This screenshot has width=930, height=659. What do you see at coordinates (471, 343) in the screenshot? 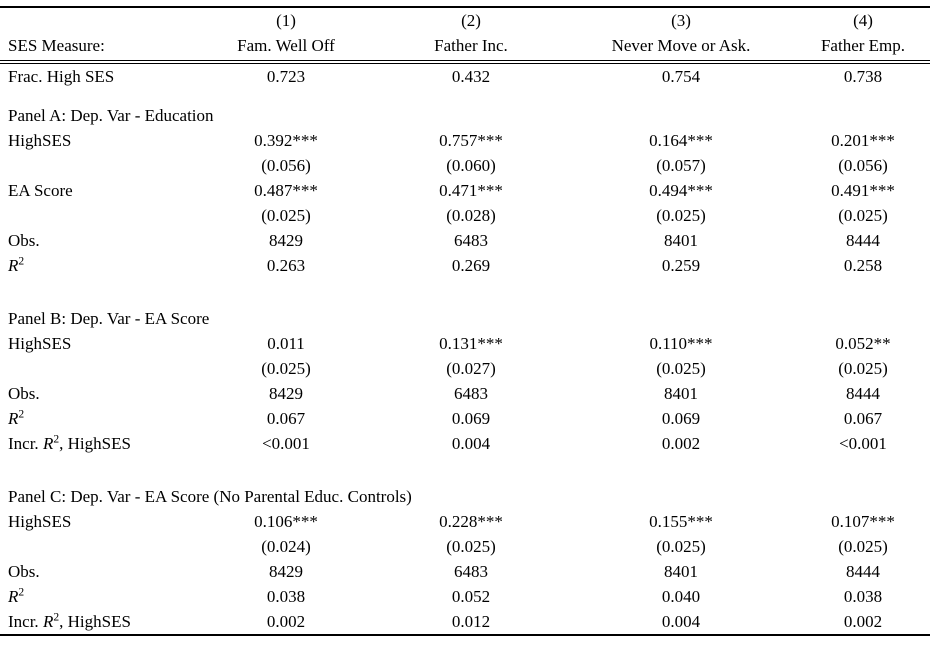
I see `data-cell: 0.131***` at bounding box center [471, 343].